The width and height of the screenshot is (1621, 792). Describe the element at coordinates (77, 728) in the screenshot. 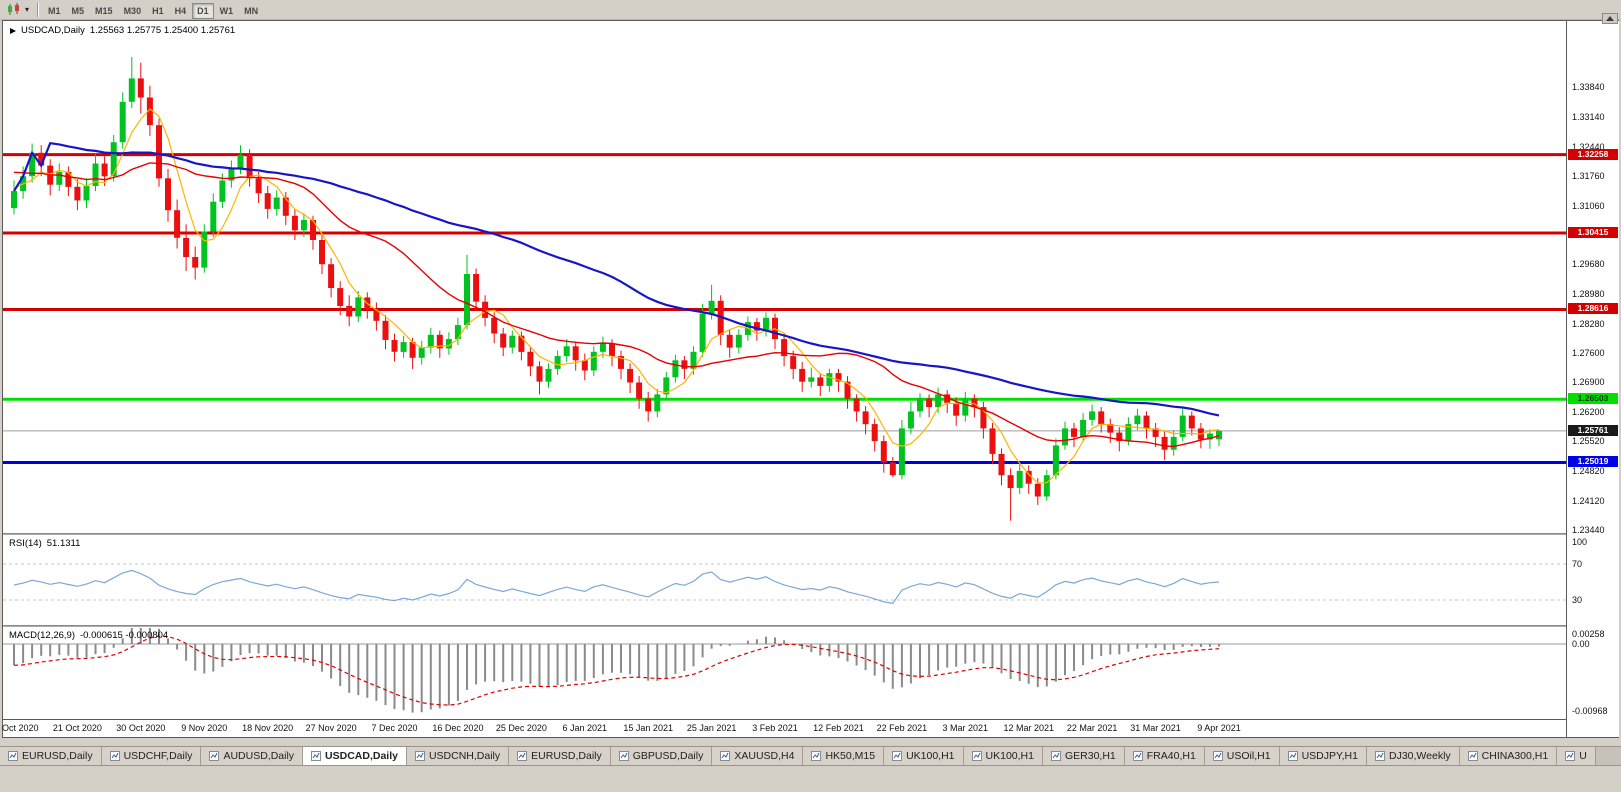

I see `date-label: 21 Oct 2020` at that location.